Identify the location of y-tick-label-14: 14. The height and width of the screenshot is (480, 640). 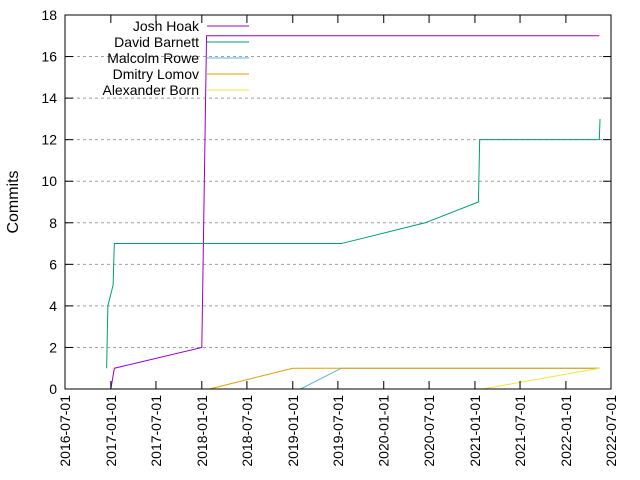
(49, 98).